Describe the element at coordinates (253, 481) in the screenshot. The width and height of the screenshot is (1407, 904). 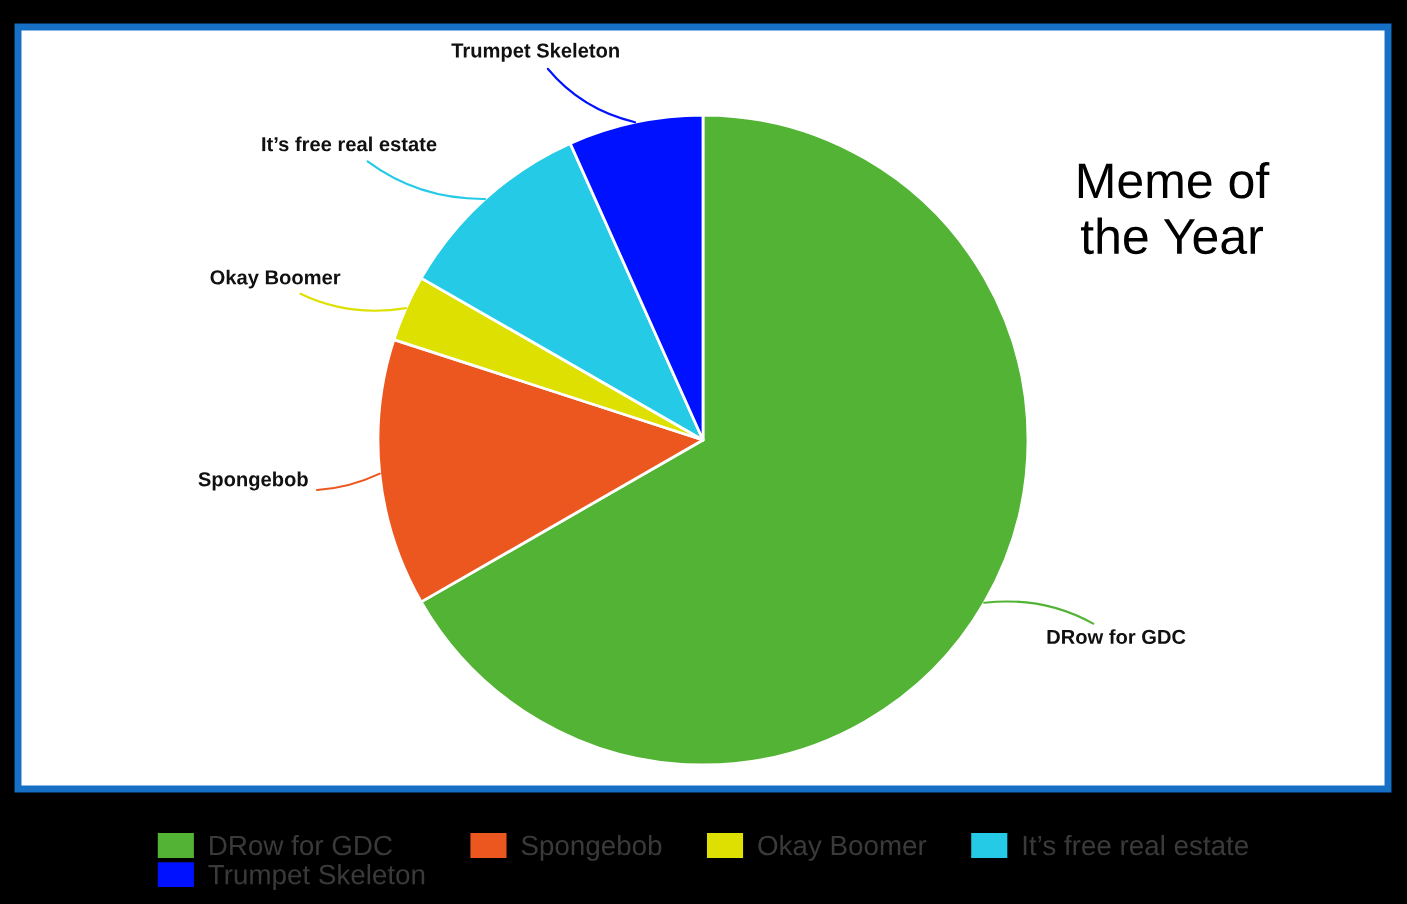
I see `slice-label: Spongebob` at that location.